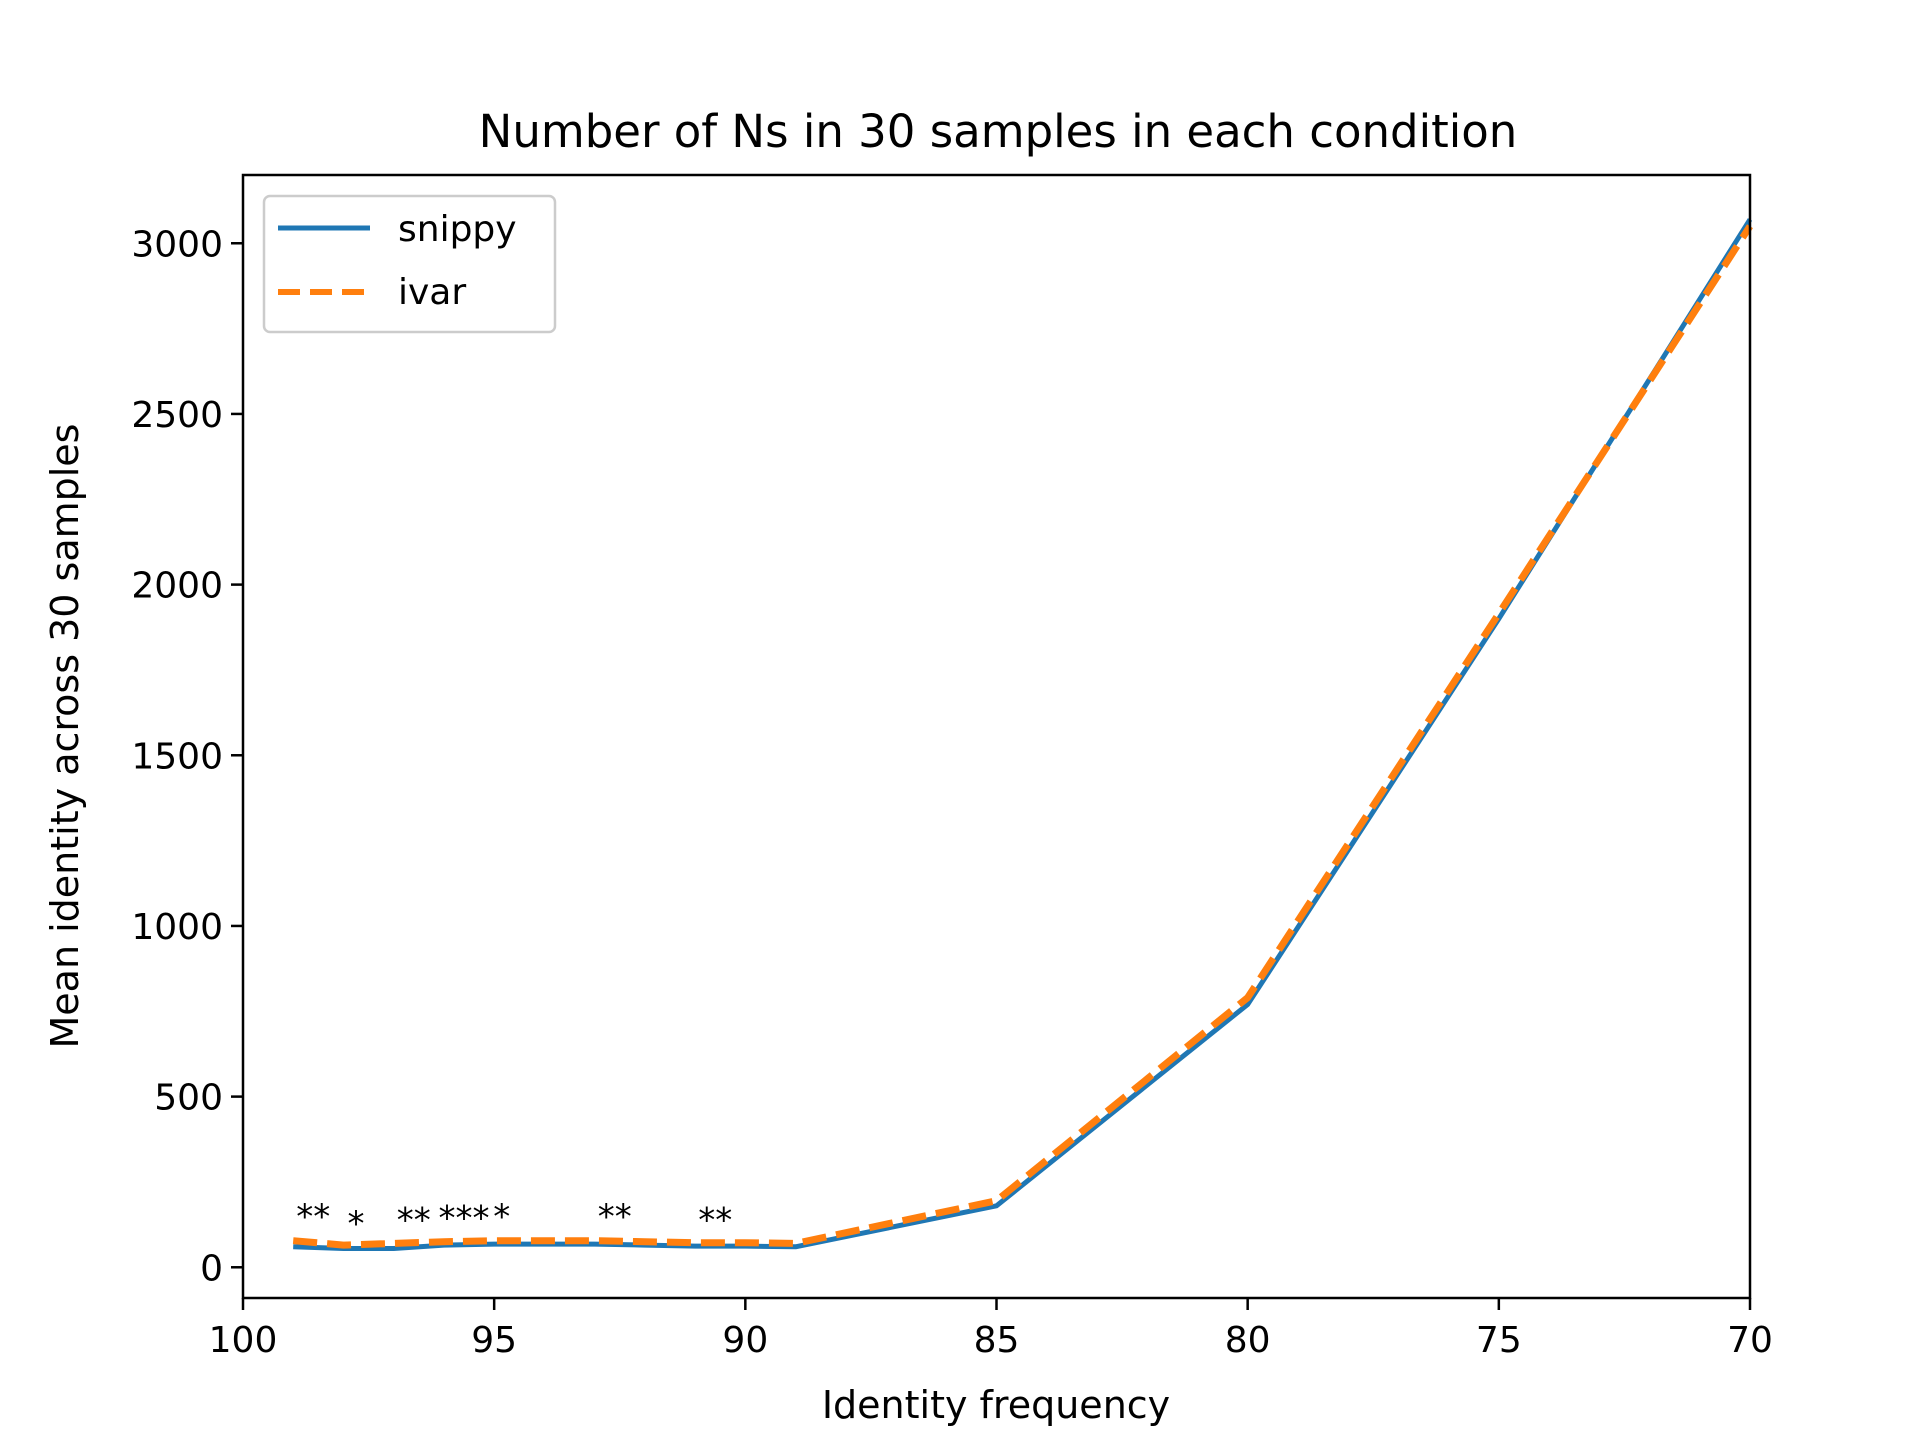  What do you see at coordinates (65, 736) in the screenshot?
I see `y-axis-label: Mean identity across 30 samples` at bounding box center [65, 736].